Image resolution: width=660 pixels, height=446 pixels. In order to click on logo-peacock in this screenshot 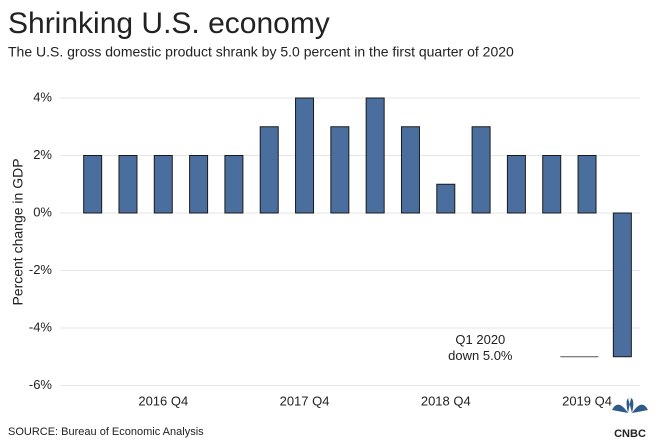, I will do `click(630, 405)`.